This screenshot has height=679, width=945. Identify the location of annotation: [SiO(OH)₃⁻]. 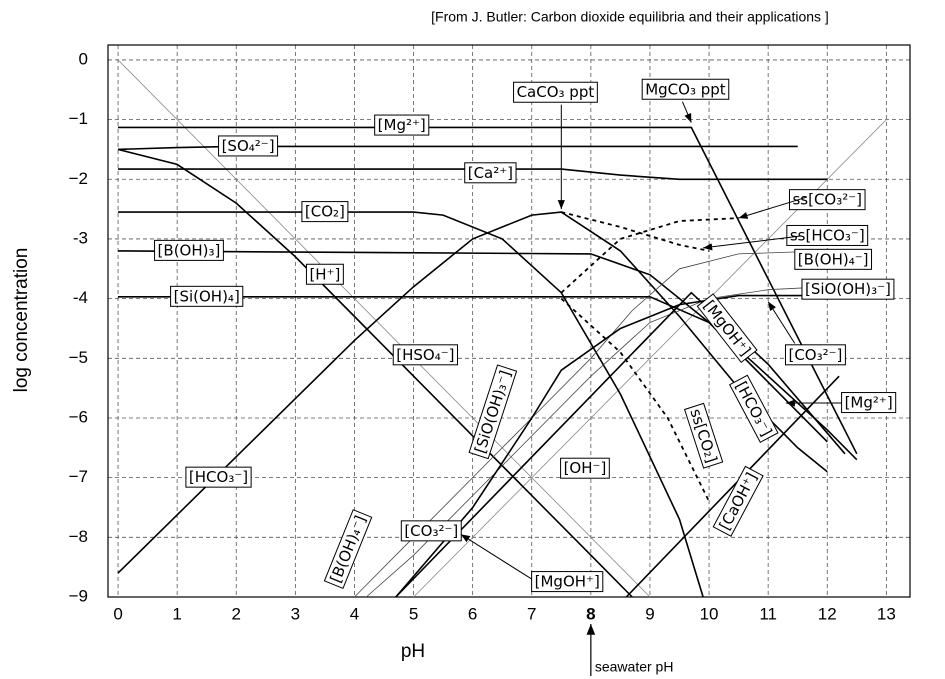
(848, 289).